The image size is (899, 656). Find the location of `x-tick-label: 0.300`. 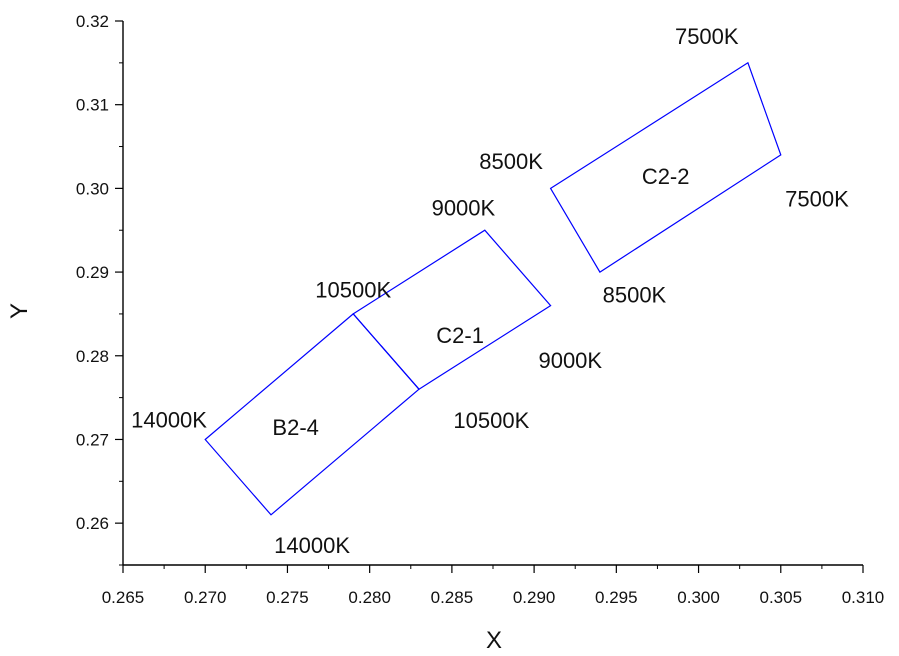

x-tick-label: 0.300 is located at coordinates (698, 597).